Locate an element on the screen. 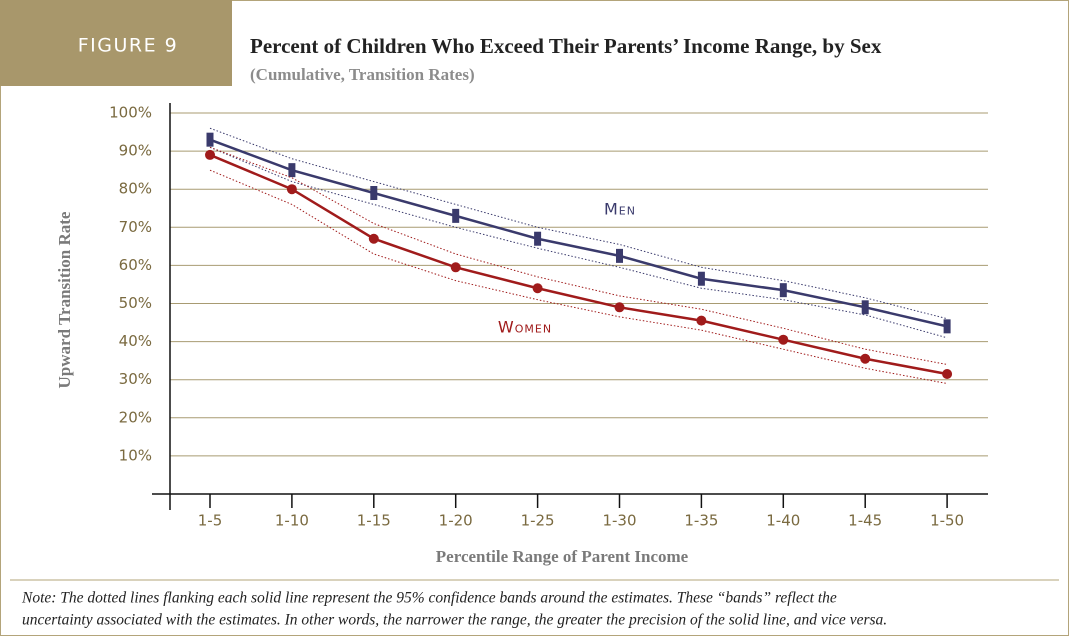  y-tick-label: 10% is located at coordinates (135, 455).